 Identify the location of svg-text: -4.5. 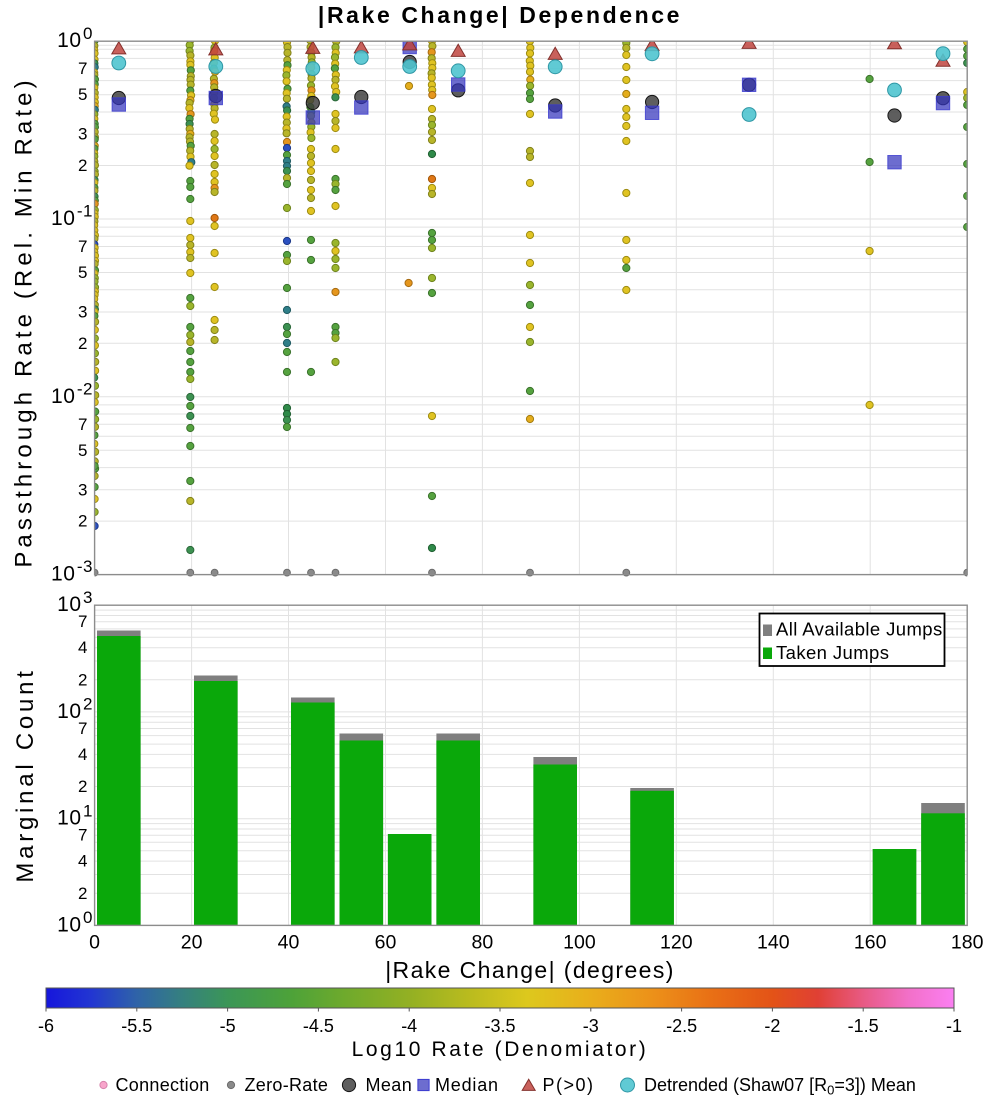
(318, 1026).